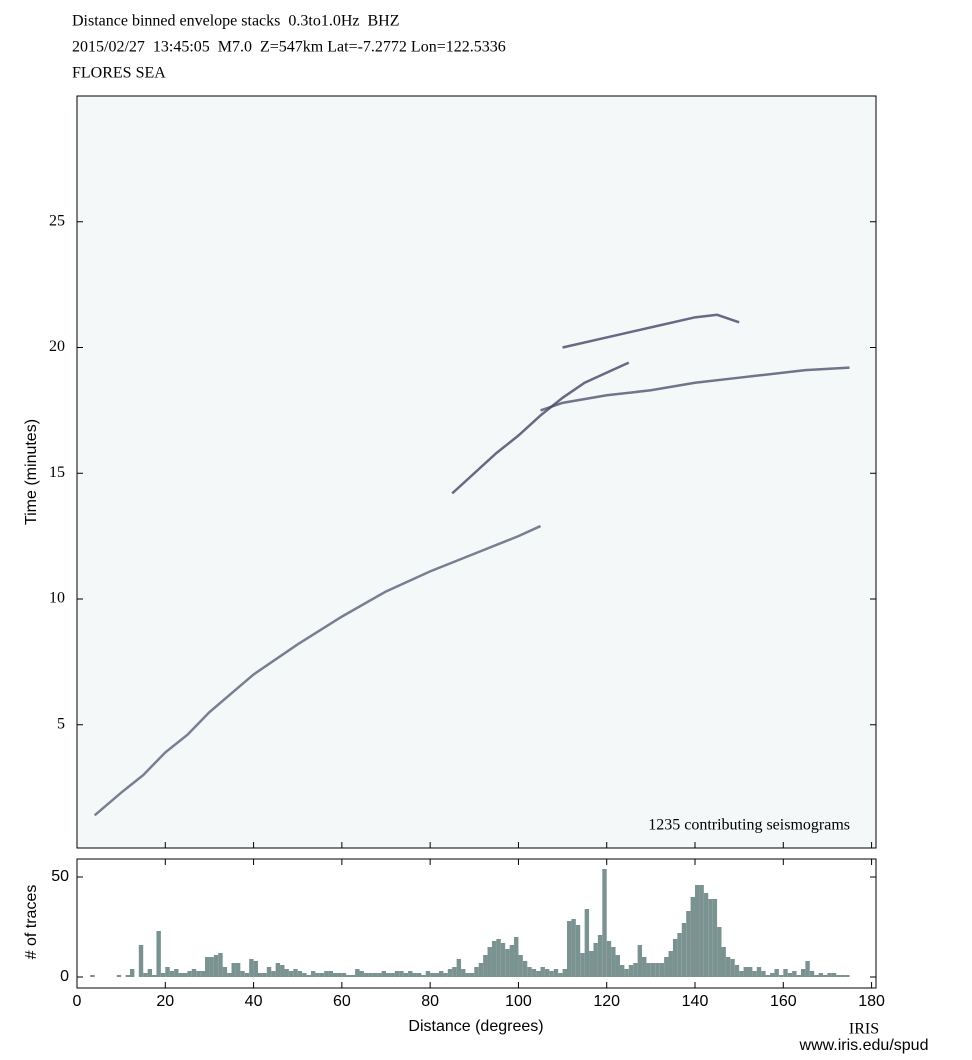 The height and width of the screenshot is (1060, 972). I want to click on x-tick-label: 140, so click(695, 1001).